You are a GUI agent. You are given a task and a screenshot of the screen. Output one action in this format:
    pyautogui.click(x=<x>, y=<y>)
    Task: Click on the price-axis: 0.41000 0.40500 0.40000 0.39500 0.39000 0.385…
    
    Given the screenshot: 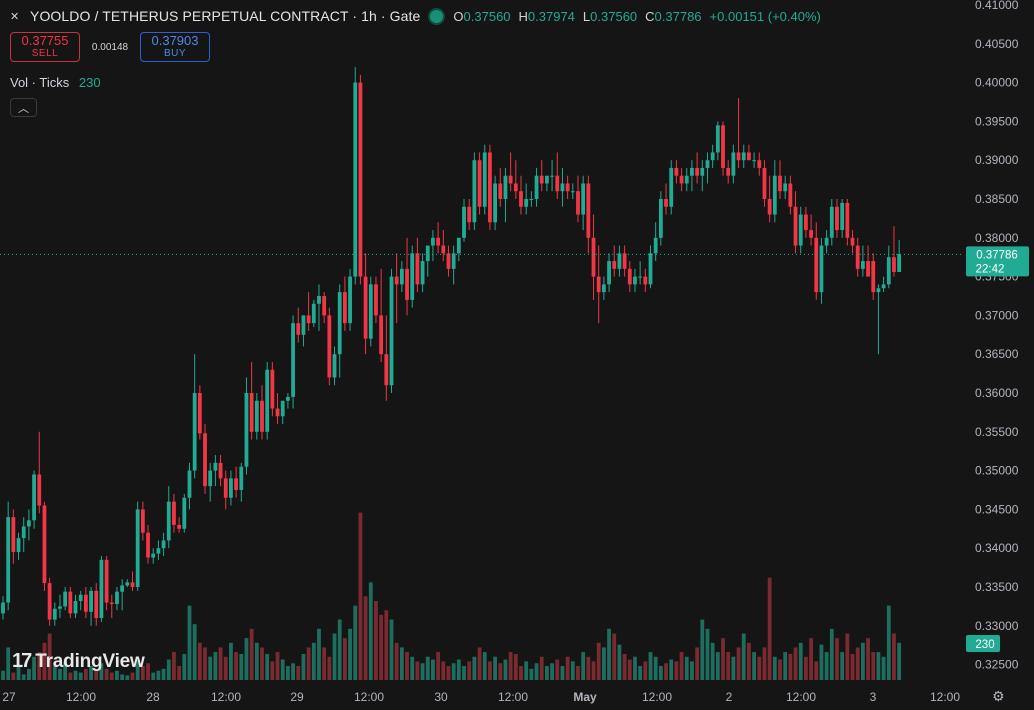 What is the action you would take?
    pyautogui.click(x=997, y=336)
    